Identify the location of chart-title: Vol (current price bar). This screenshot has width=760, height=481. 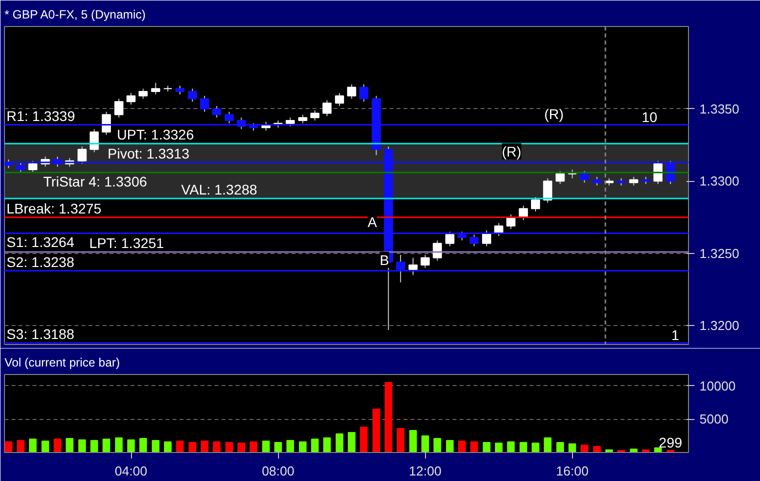
(62, 363).